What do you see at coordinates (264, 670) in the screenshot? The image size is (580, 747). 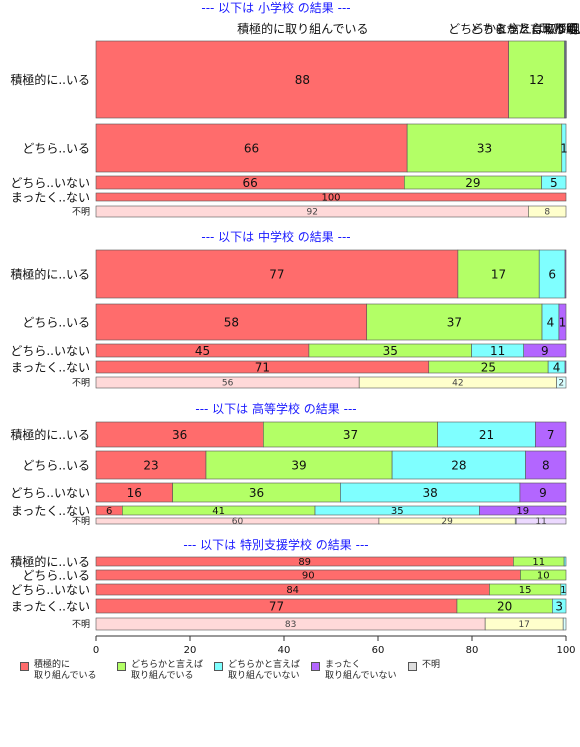 I see `legend-label: どちらかと言えば 取り組んでいない` at bounding box center [264, 670].